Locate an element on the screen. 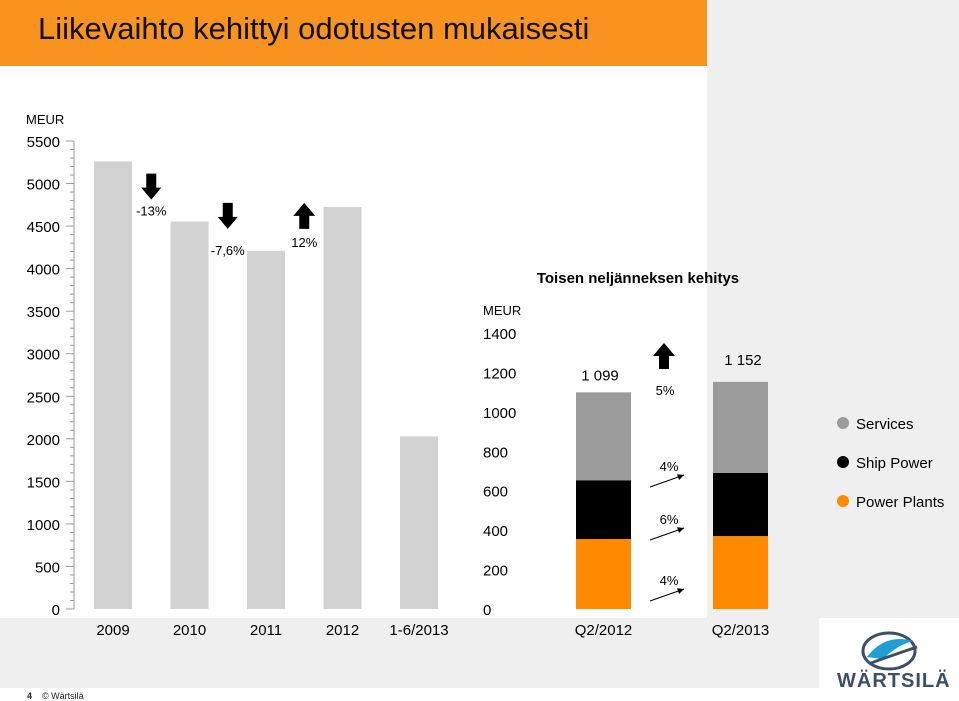 The height and width of the screenshot is (701, 959). background-panel-bottom is located at coordinates (409, 653).